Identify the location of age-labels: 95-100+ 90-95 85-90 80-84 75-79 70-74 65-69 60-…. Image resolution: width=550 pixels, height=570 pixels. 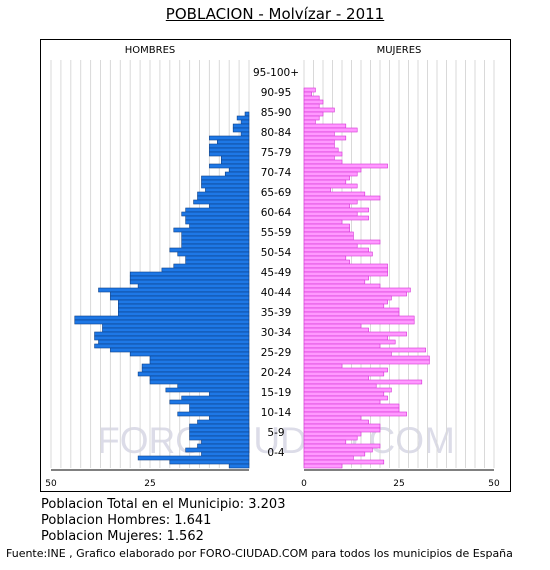
(276, 263).